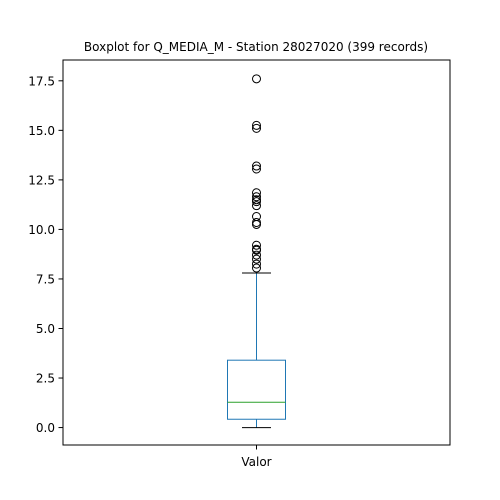  What do you see at coordinates (41, 180) in the screenshot?
I see `y-tick-label: 12.5` at bounding box center [41, 180].